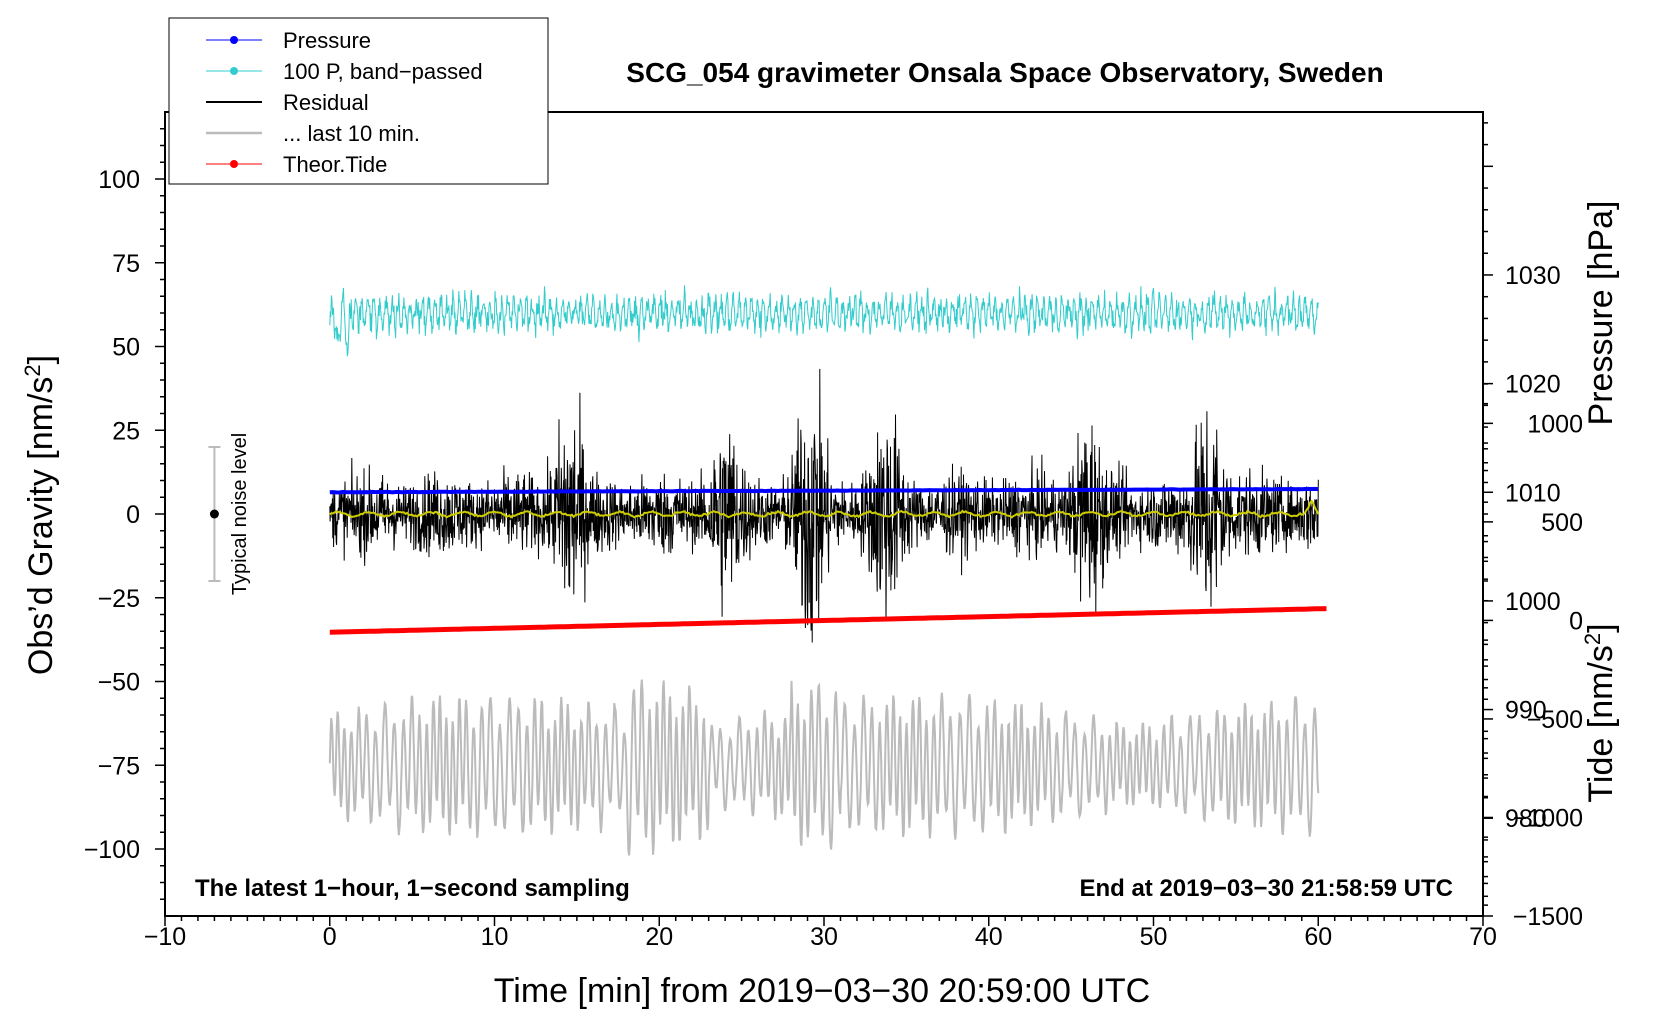 This screenshot has width=1660, height=1020. I want to click on legend-label: 100 P, band−passed, so click(383, 71).